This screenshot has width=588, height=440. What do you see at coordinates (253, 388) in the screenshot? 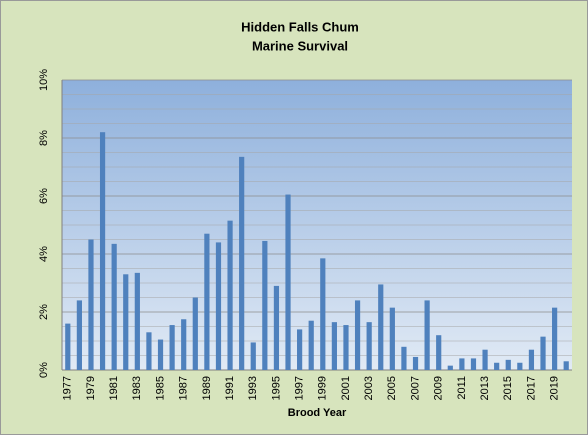
I see `x-tick-label: 1993` at bounding box center [253, 388].